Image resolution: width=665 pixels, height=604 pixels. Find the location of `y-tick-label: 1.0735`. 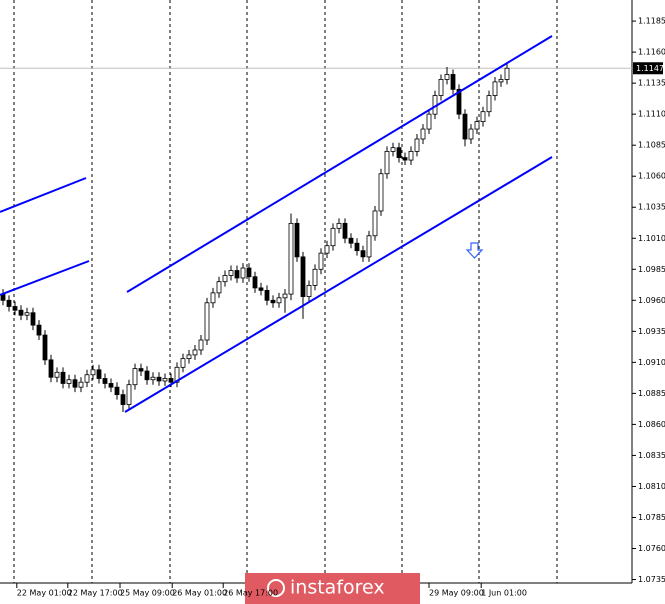

y-tick-label: 1.0735 is located at coordinates (651, 579).